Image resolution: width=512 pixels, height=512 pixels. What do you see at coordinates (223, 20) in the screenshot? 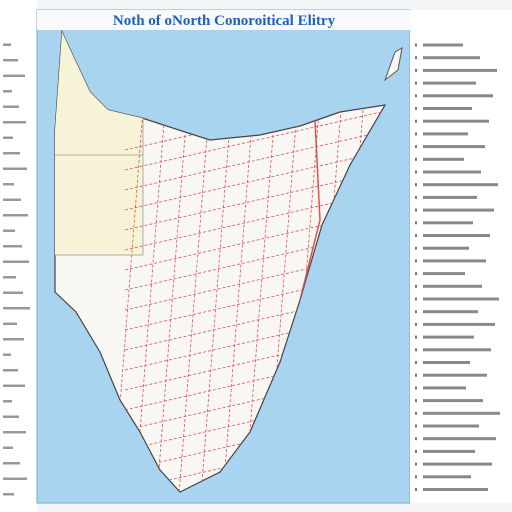
I see `title-bar` at bounding box center [223, 20].